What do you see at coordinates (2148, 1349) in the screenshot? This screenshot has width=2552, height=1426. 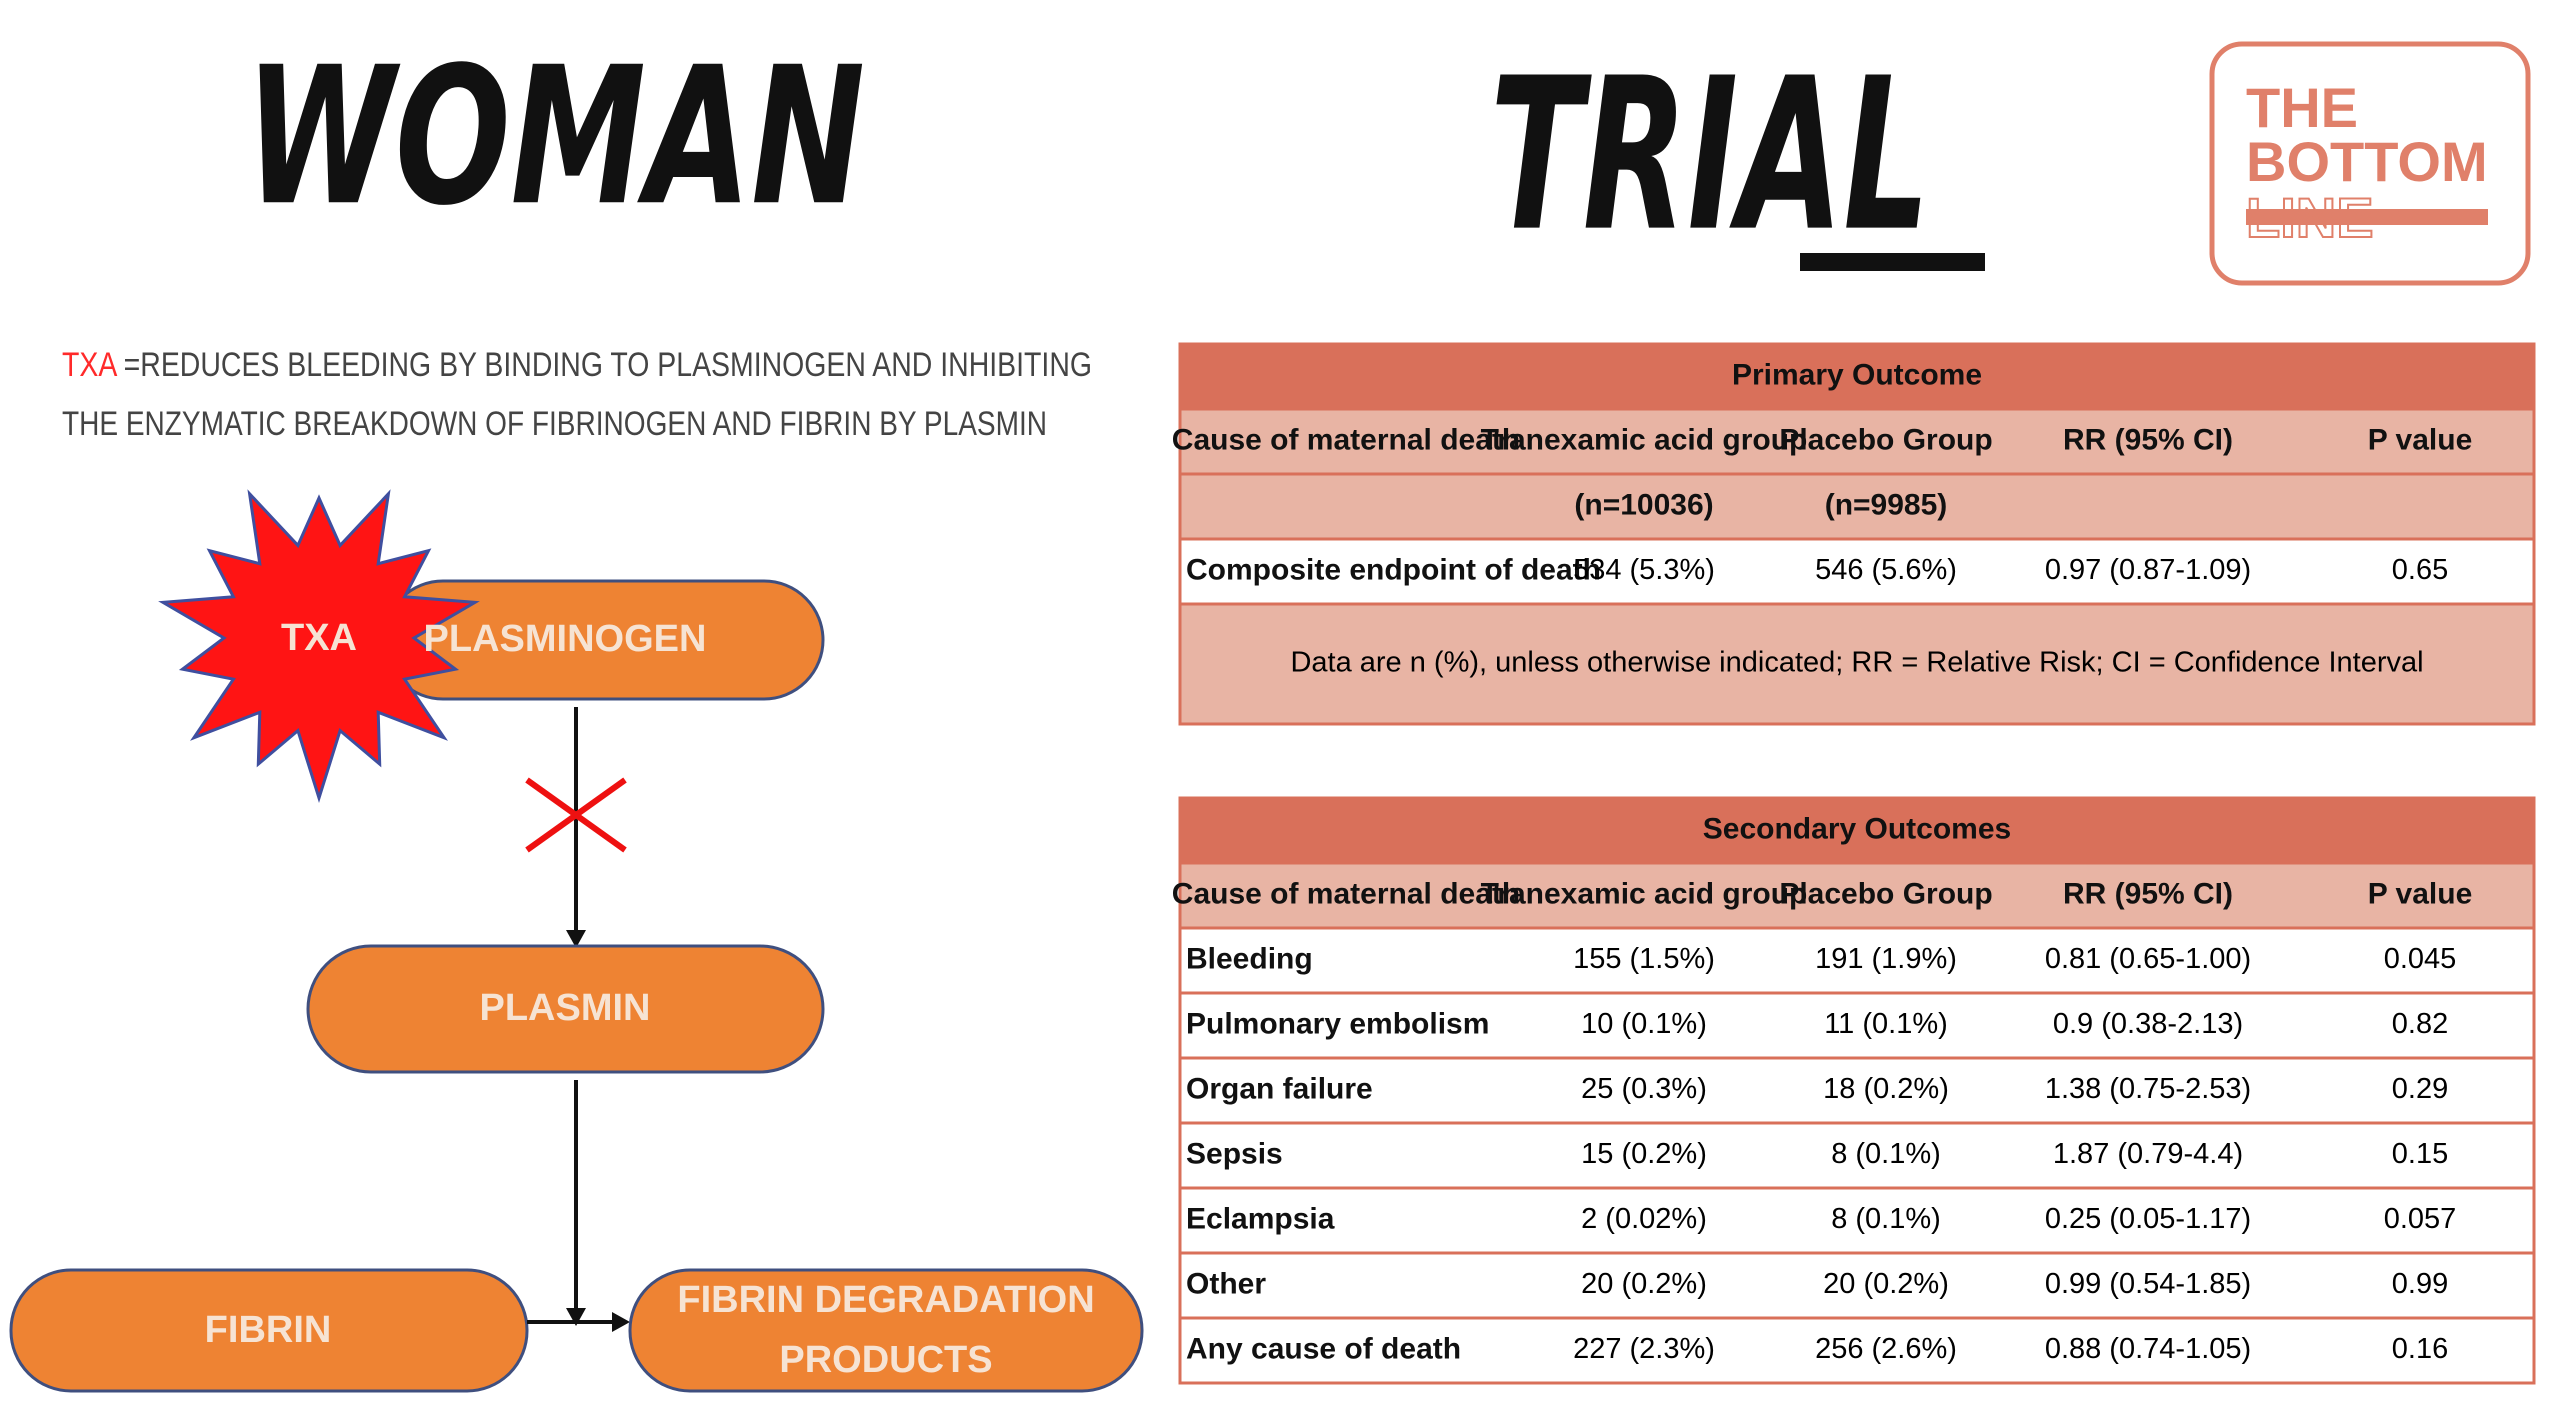 I see `cell-text: 0.88 (0.74-1.05)` at bounding box center [2148, 1349].